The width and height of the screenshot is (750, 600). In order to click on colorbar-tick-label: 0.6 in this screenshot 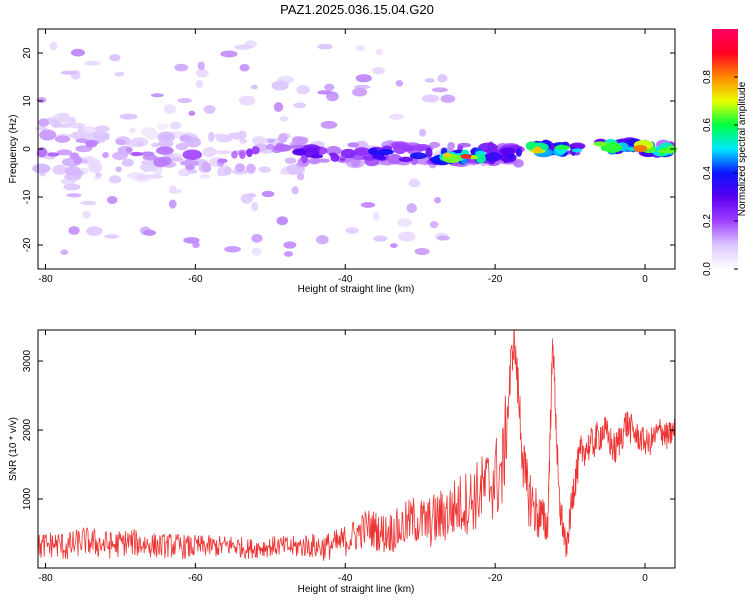, I will do `click(707, 125)`.